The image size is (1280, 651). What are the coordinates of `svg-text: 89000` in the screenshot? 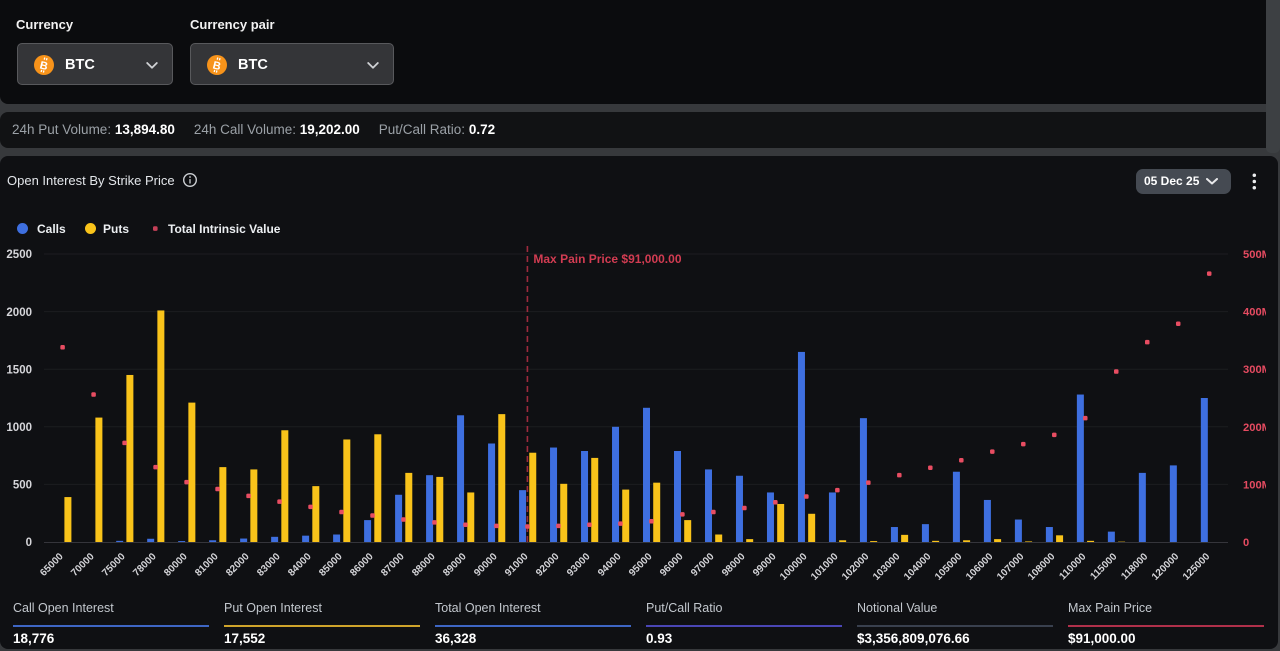 It's located at (455, 565).